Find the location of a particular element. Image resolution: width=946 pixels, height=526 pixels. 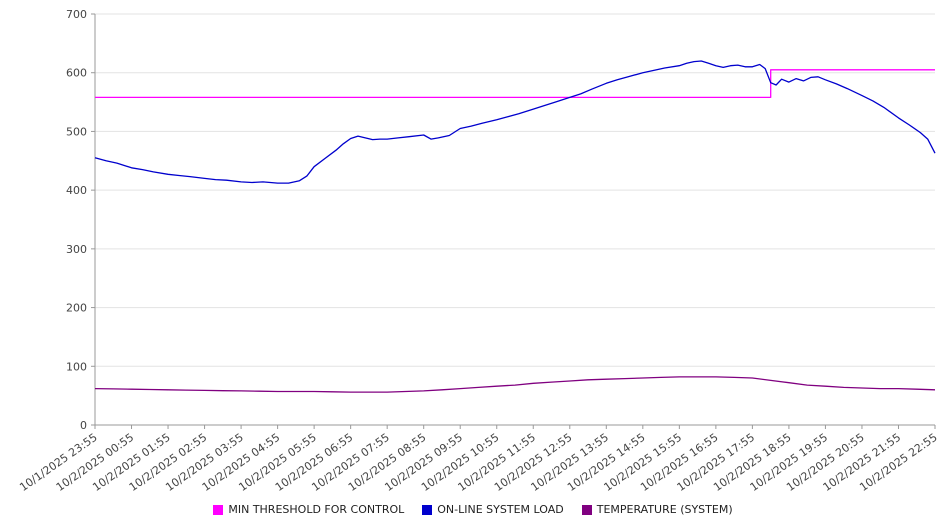

y-tick-label: 100 is located at coordinates (76, 366).